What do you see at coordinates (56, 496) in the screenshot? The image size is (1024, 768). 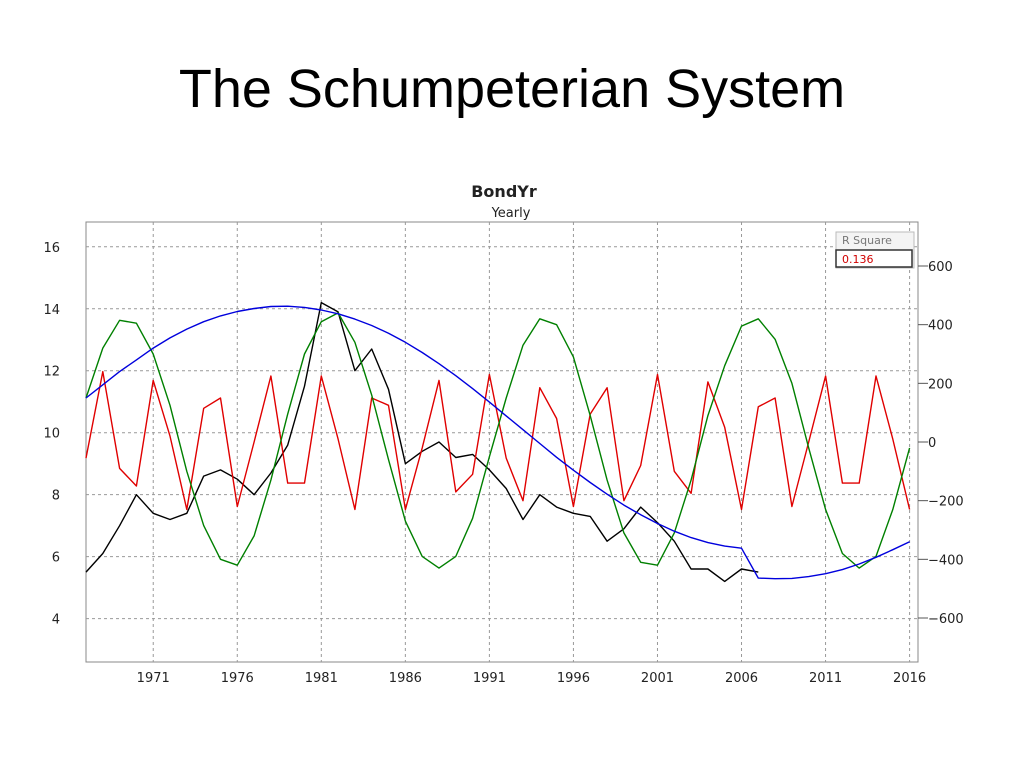 I see `y-left-tick-label: 8` at bounding box center [56, 496].